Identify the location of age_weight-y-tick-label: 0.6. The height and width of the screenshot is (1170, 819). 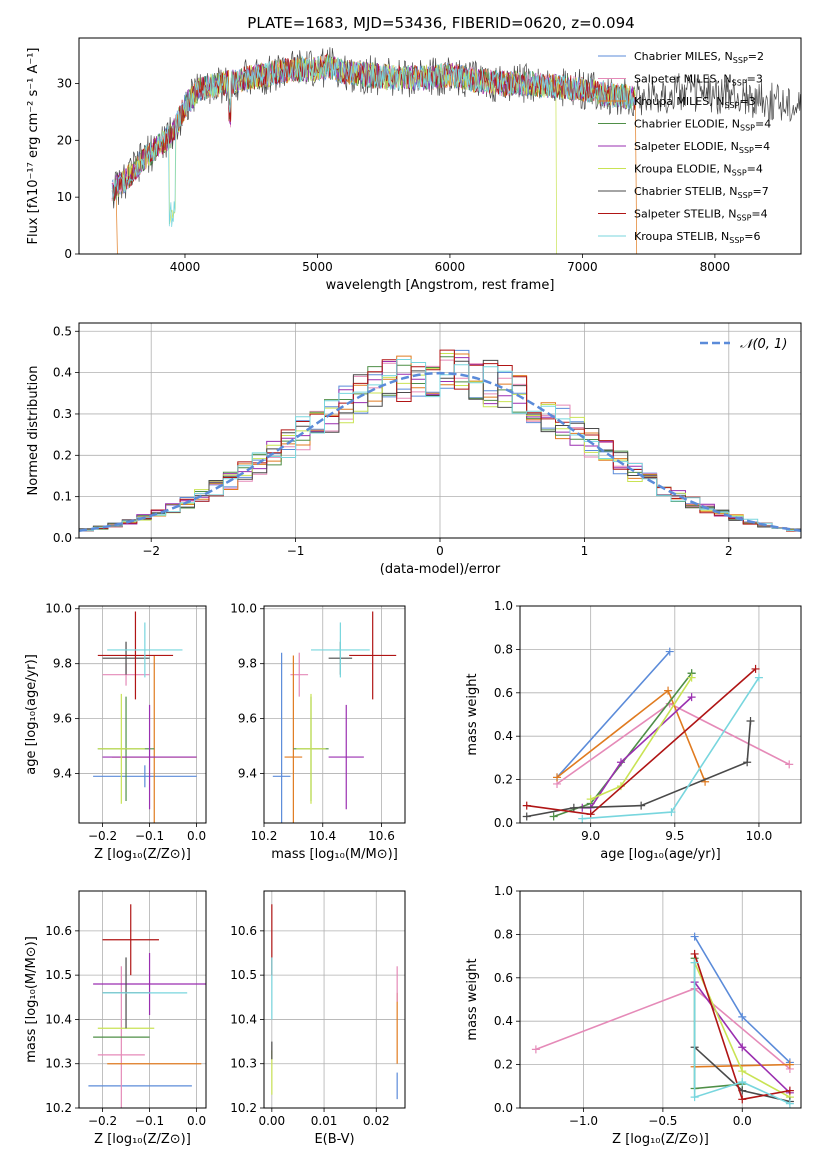
(503, 693).